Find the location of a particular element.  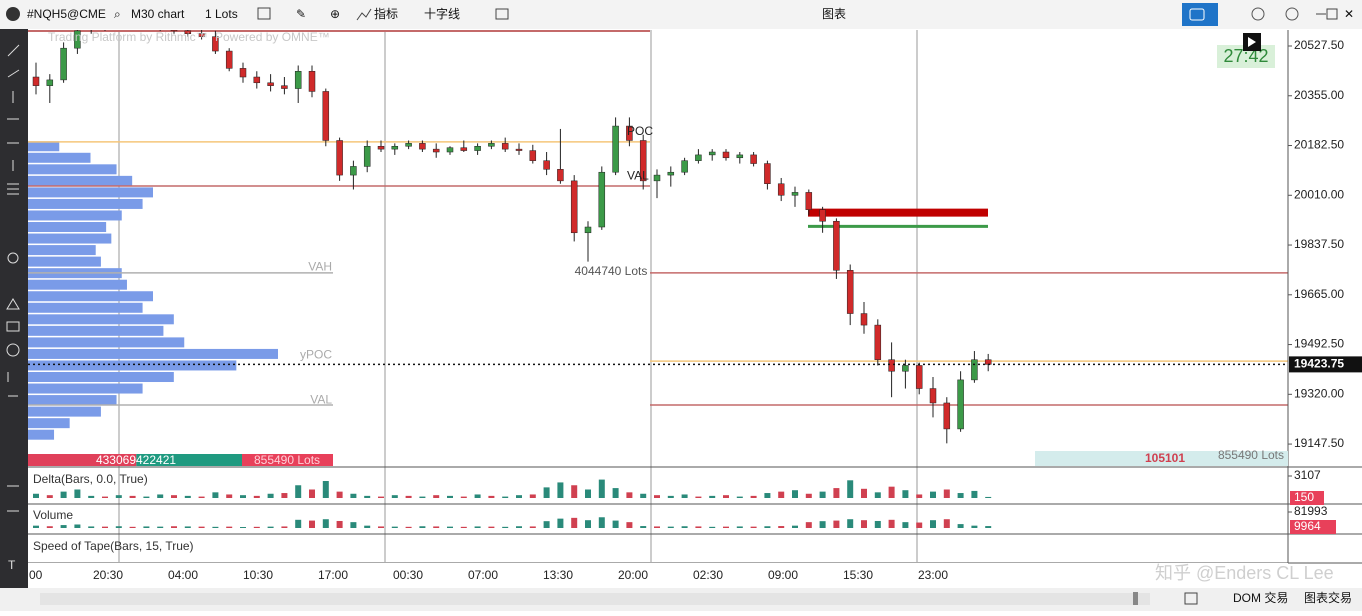

timeframe: M30 chart is located at coordinates (158, 14).